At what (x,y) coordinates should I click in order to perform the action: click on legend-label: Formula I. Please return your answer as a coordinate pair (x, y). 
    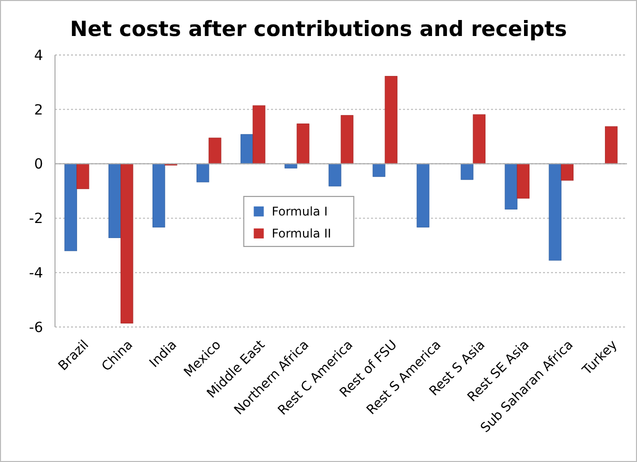
    Looking at the image, I should click on (300, 211).